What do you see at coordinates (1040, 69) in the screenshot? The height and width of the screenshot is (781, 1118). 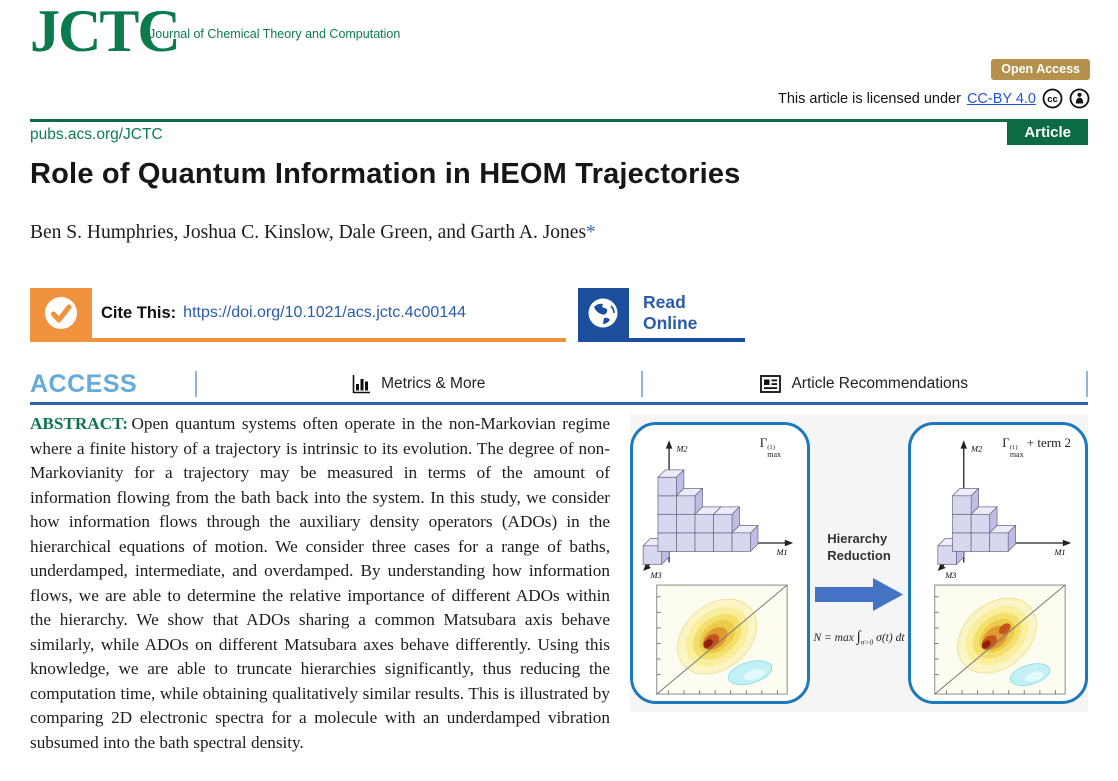 I see `open-access-badge: Open Access` at bounding box center [1040, 69].